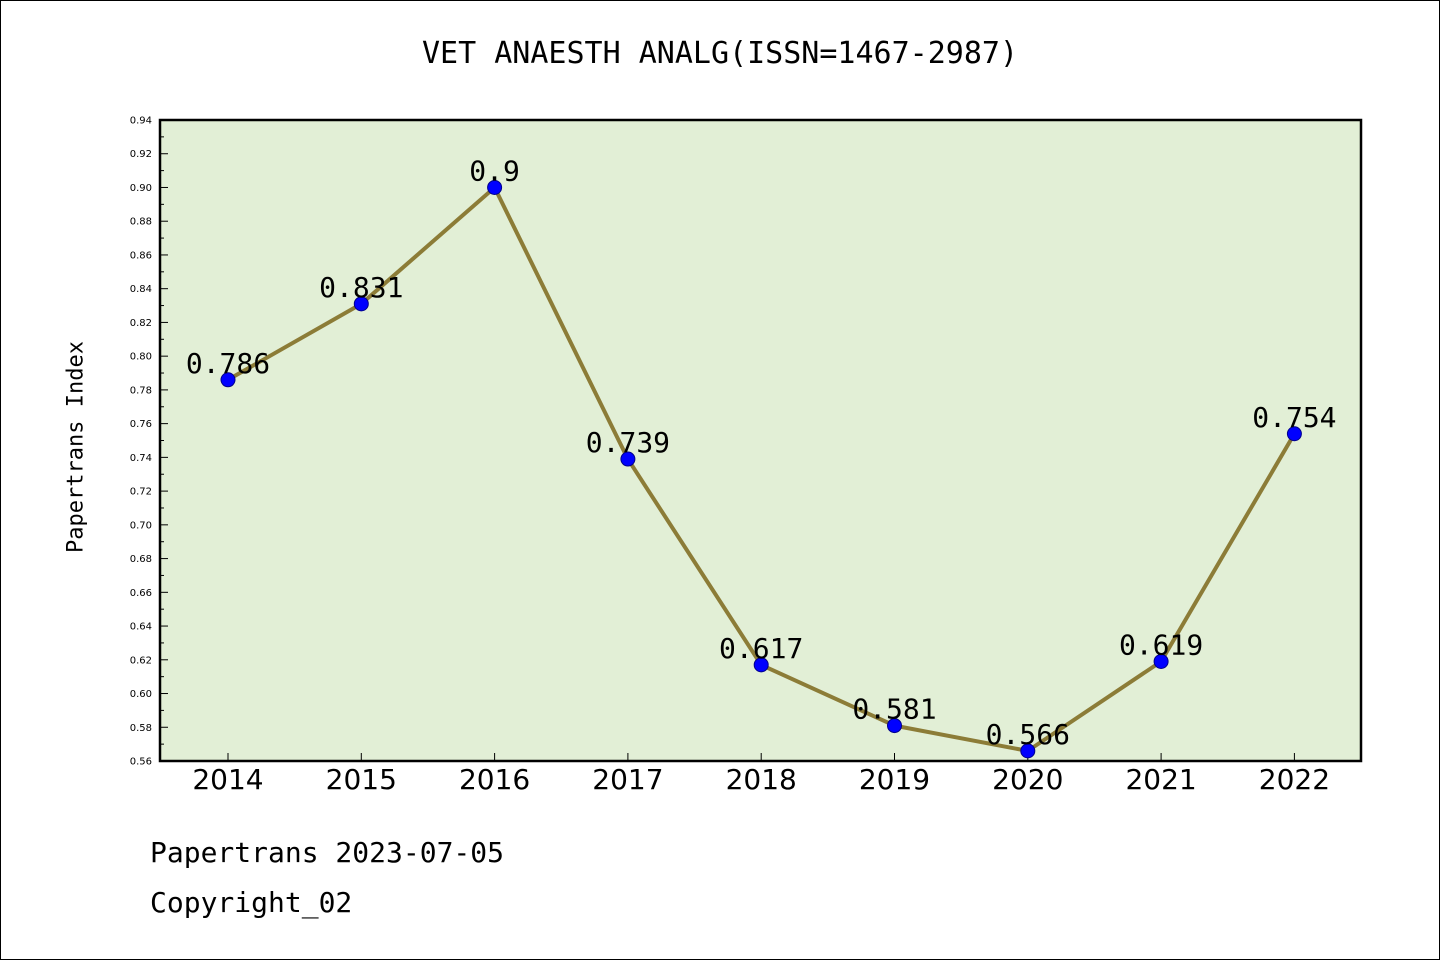 The width and height of the screenshot is (1440, 960). What do you see at coordinates (141, 728) in the screenshot?
I see `y-tick-label: 0.58` at bounding box center [141, 728].